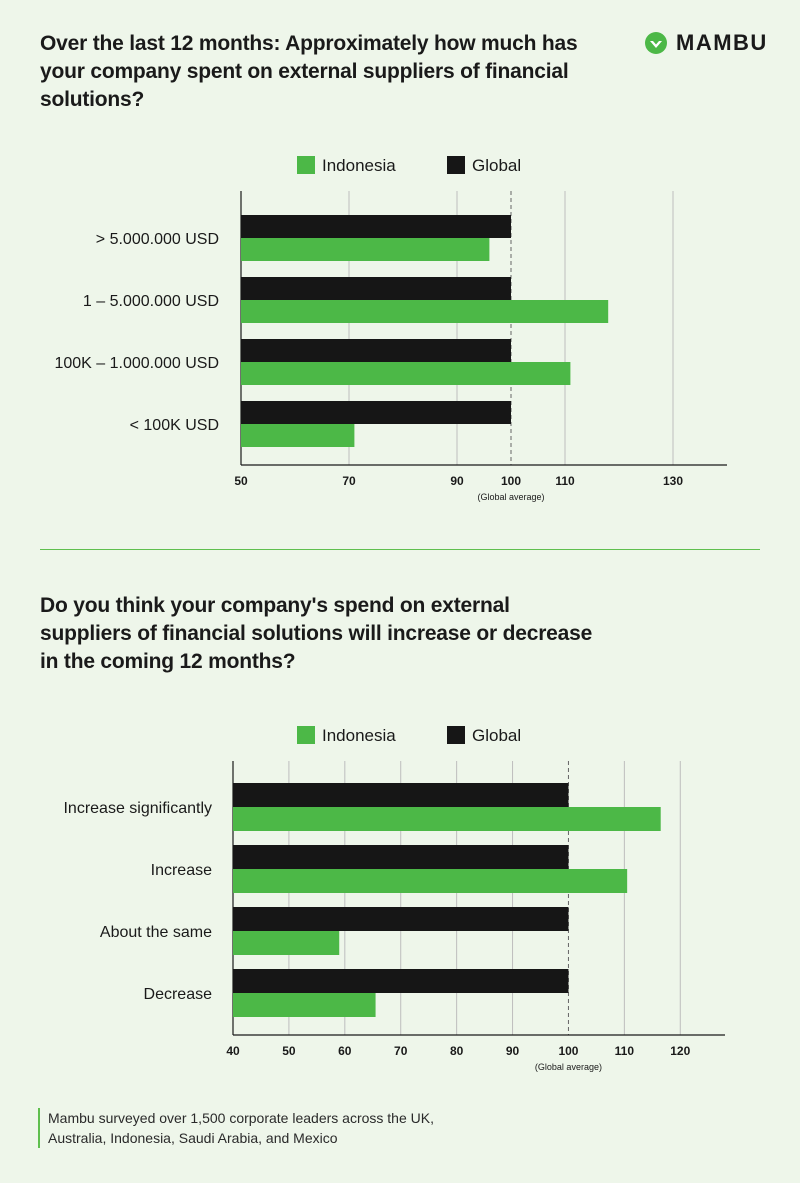 Image resolution: width=800 pixels, height=1183 pixels. I want to click on bar-global-5-000-000-usd, so click(376, 226).